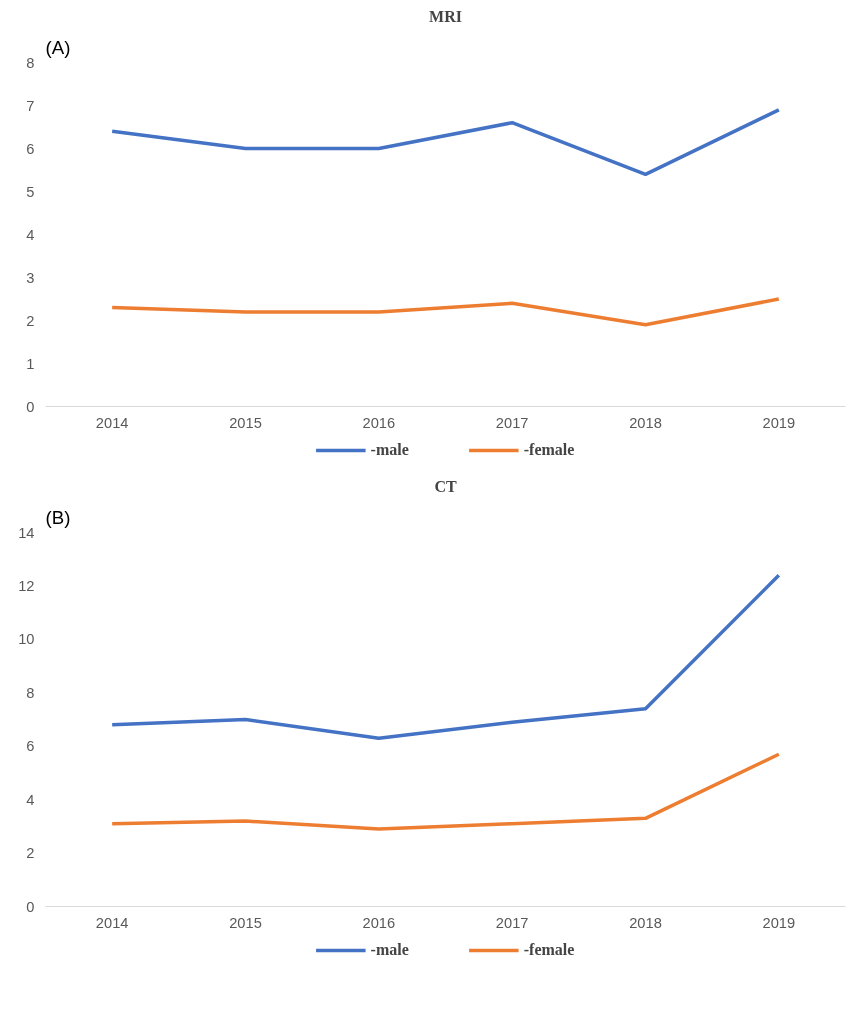 The width and height of the screenshot is (856, 1019). Describe the element at coordinates (30, 277) in the screenshot. I see `y-tick-label: 3` at that location.